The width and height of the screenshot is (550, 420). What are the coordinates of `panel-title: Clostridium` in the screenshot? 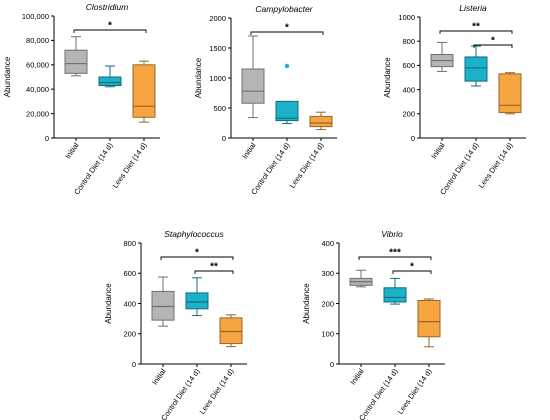 It's located at (107, 7).